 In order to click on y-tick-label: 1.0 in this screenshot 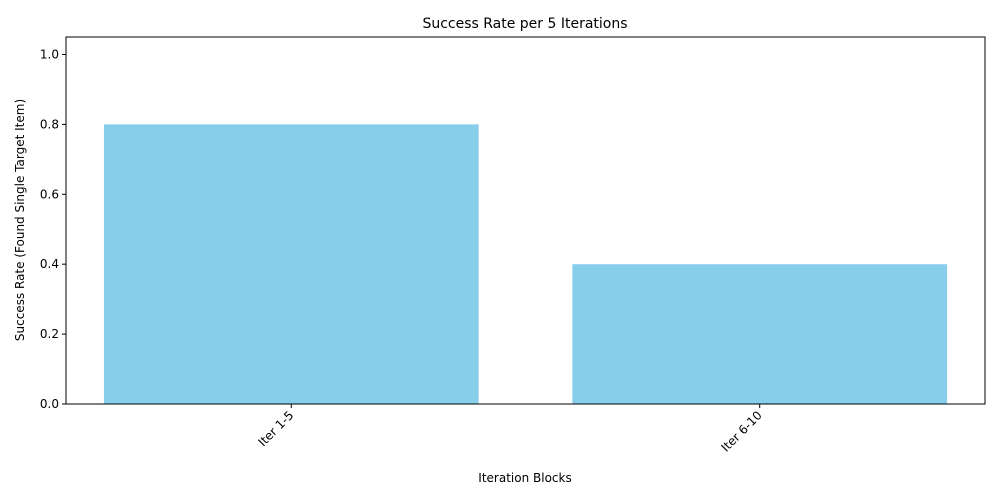, I will do `click(49, 54)`.